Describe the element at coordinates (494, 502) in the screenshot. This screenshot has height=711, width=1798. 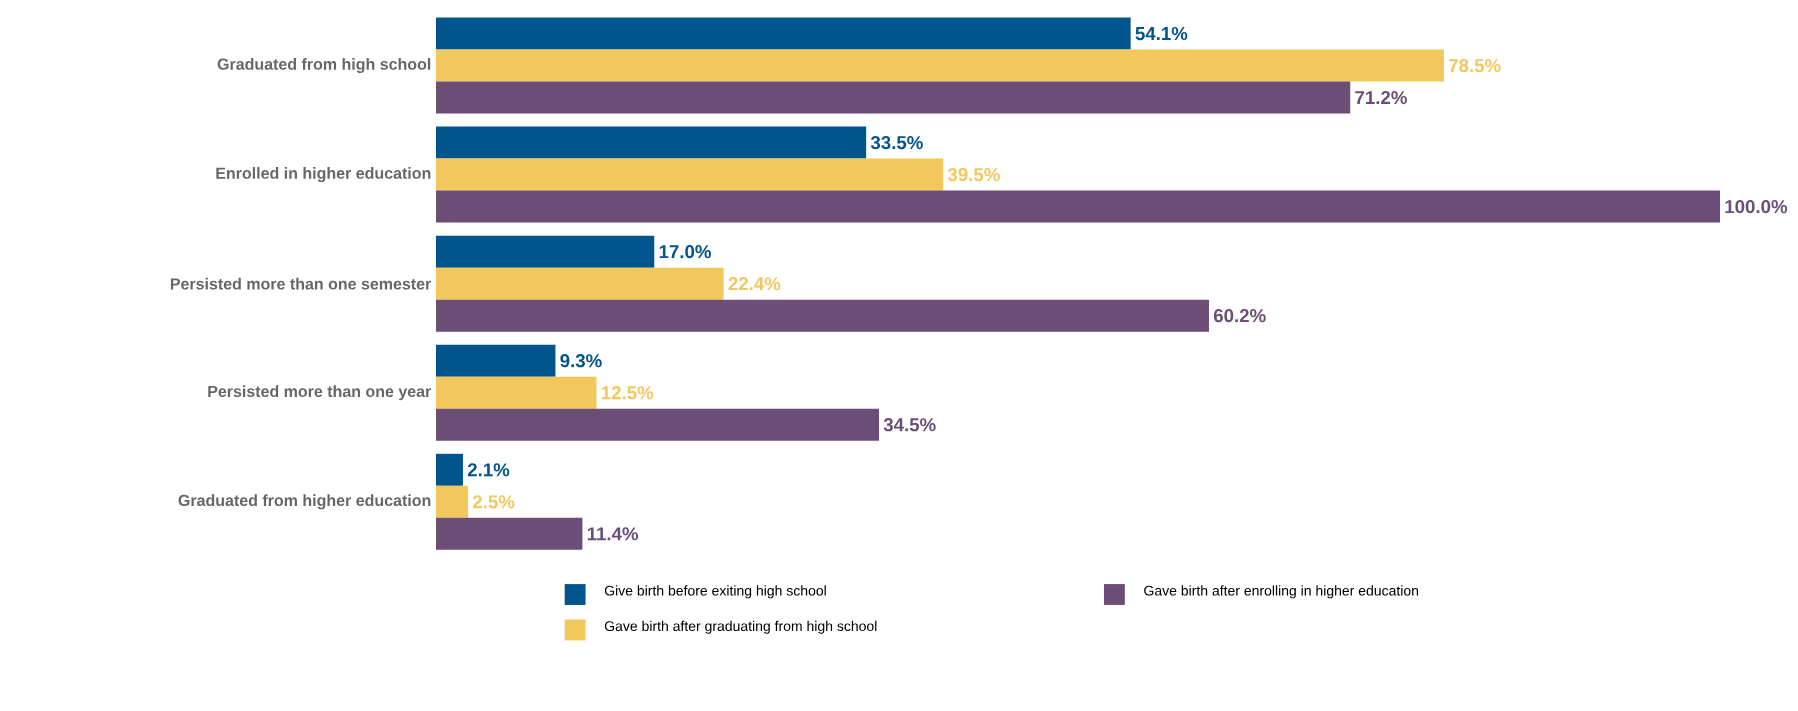
I see `data-label: 2.5%` at that location.